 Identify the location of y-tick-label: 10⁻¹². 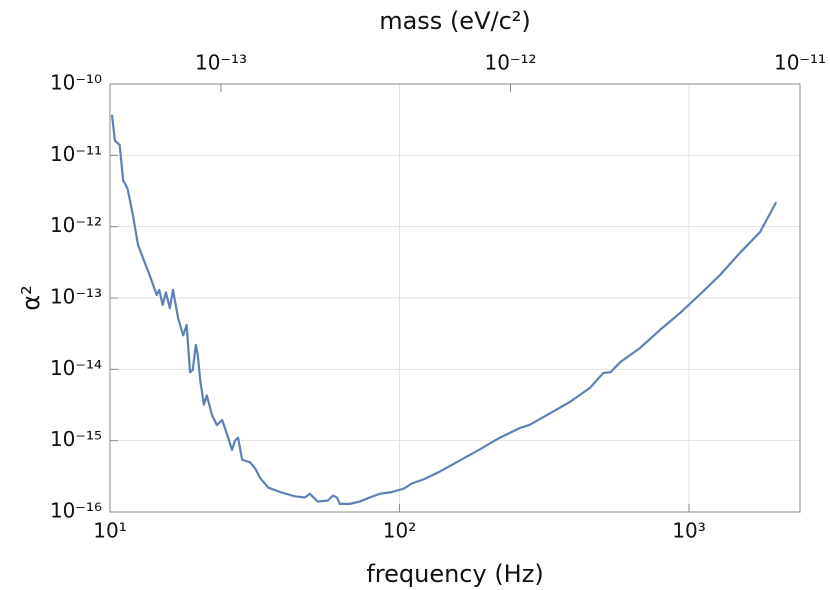
(76, 225).